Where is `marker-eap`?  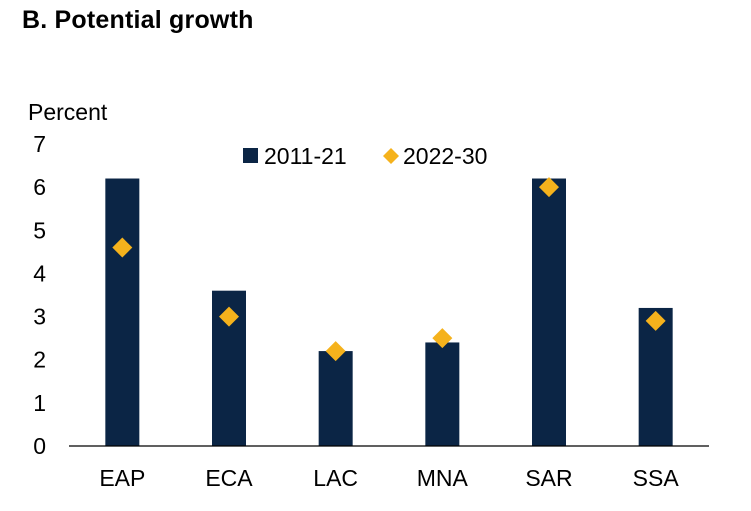
marker-eap is located at coordinates (122, 247).